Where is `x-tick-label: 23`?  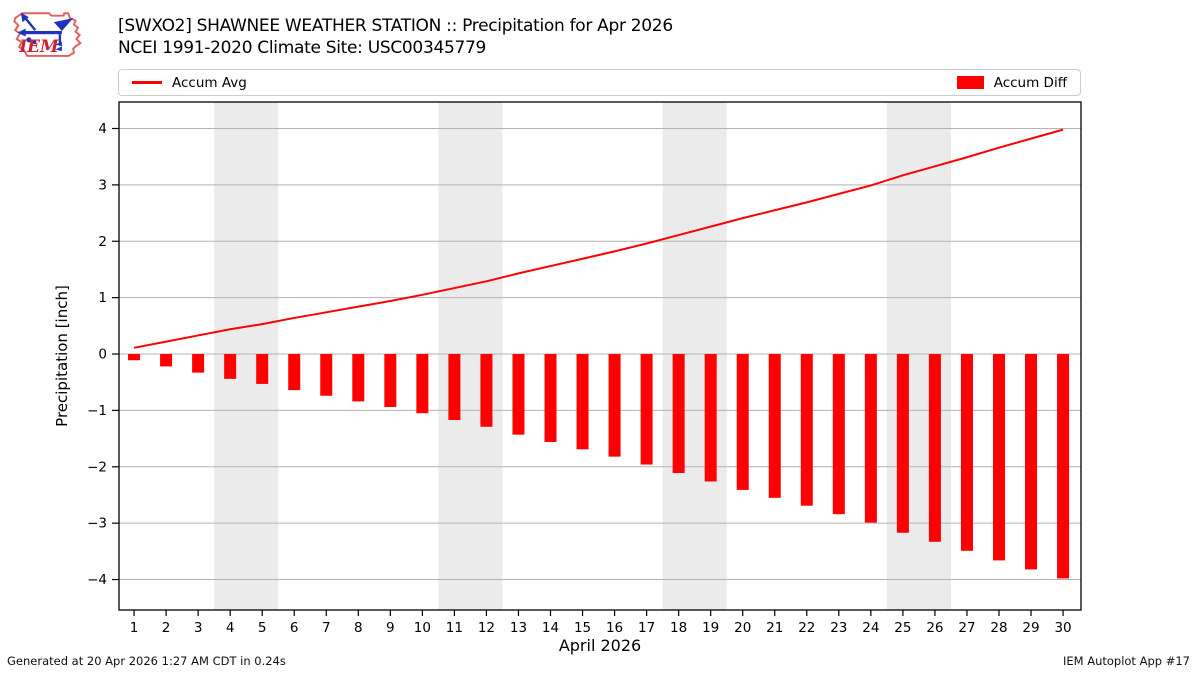 x-tick-label: 23 is located at coordinates (838, 628).